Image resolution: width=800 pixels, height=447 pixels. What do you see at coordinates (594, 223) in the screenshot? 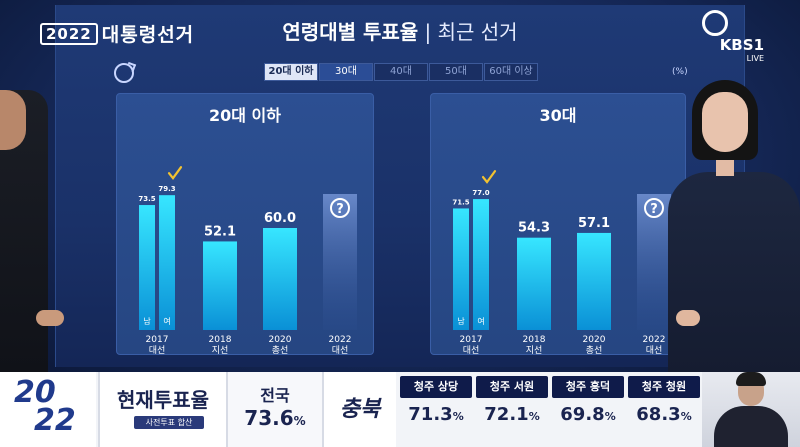
I see `data-label: 57.1` at bounding box center [594, 223].